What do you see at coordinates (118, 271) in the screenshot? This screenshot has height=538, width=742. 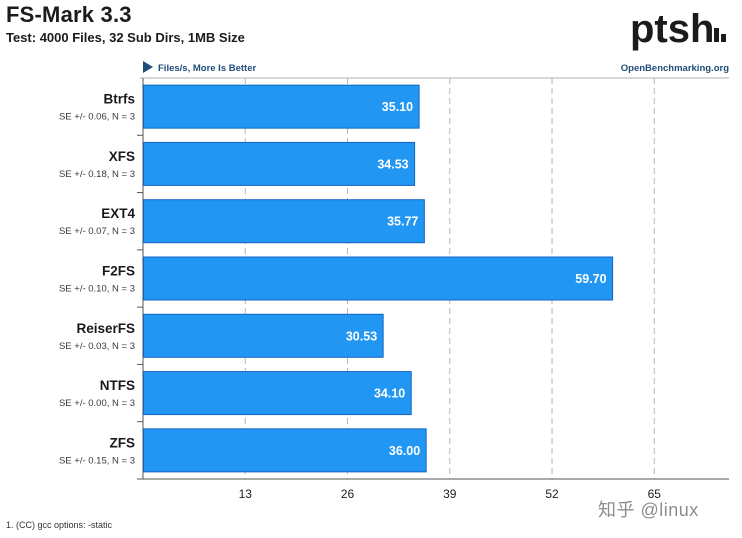 I see `category-label: F2FS` at bounding box center [118, 271].